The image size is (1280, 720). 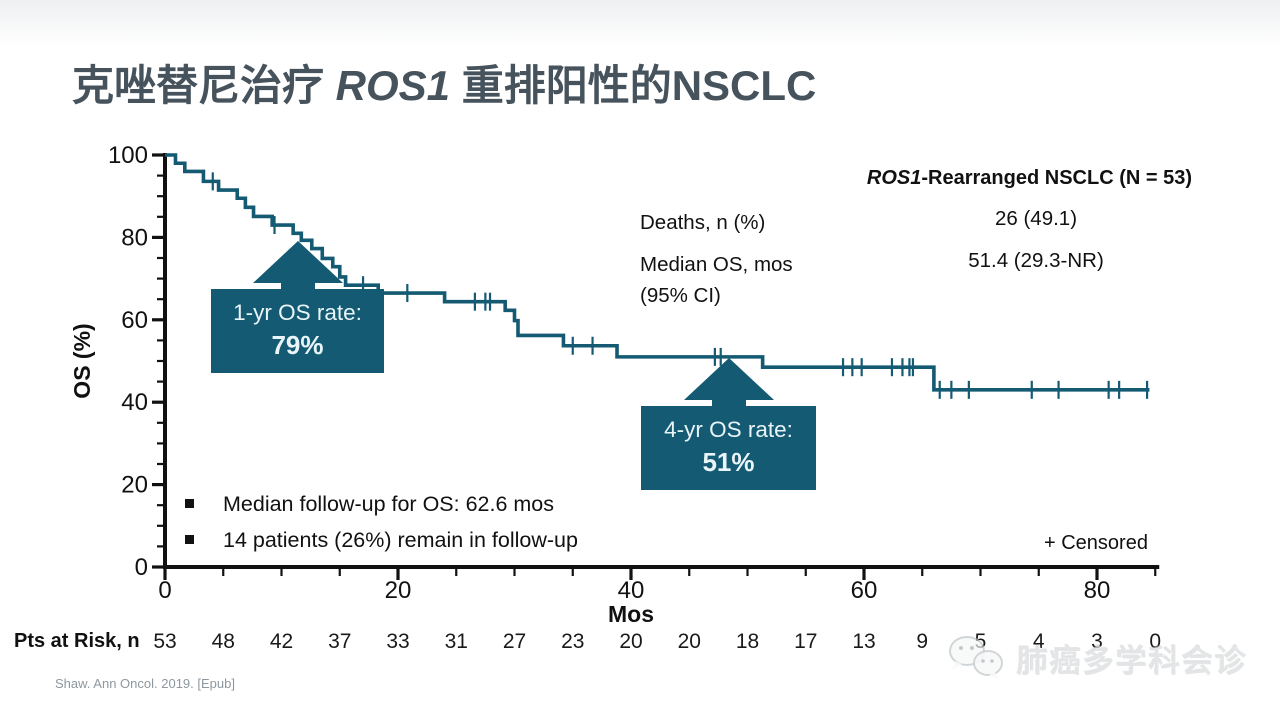 I want to click on stats-label-text2: (95% CI), so click(x=680, y=295).